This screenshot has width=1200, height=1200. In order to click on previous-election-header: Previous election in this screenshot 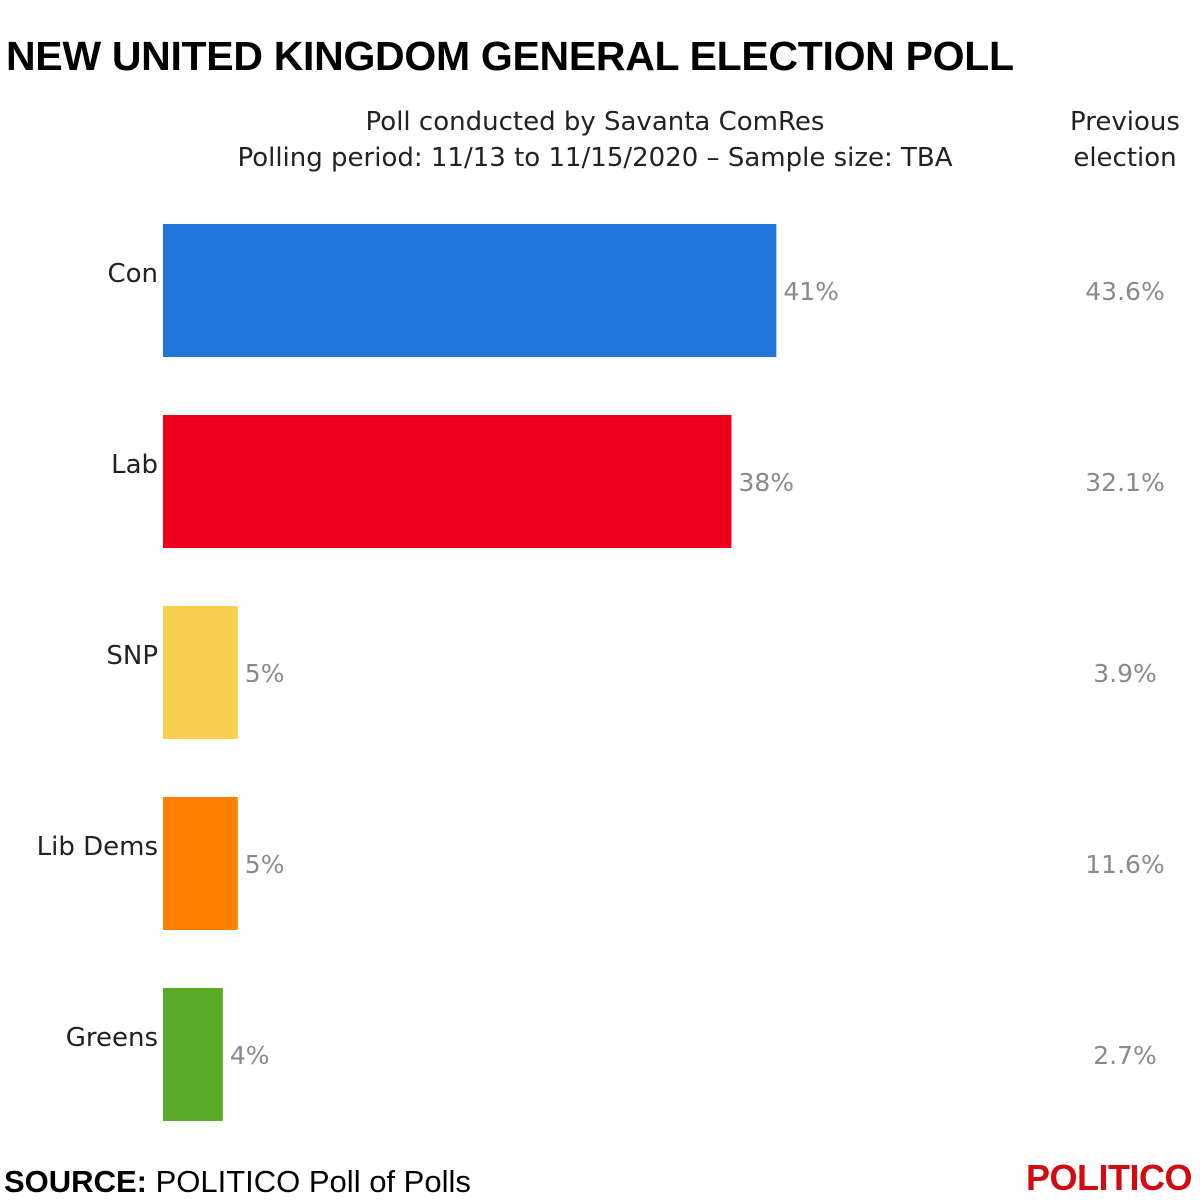, I will do `click(1120, 140)`.